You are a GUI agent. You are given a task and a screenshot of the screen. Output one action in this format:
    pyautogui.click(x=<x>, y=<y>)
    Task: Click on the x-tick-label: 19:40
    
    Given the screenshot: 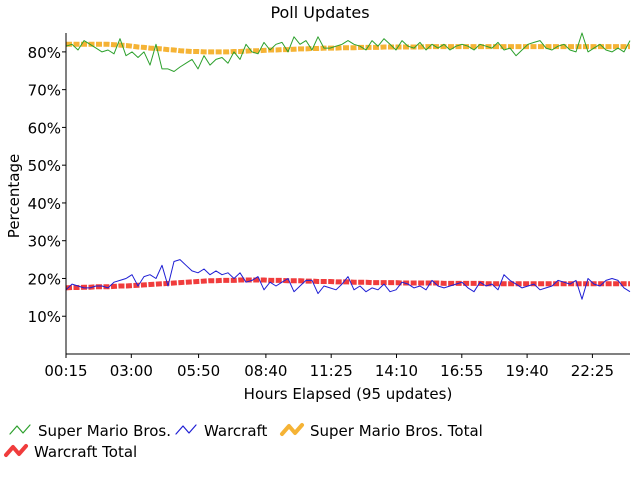 What is the action you would take?
    pyautogui.click(x=526, y=371)
    